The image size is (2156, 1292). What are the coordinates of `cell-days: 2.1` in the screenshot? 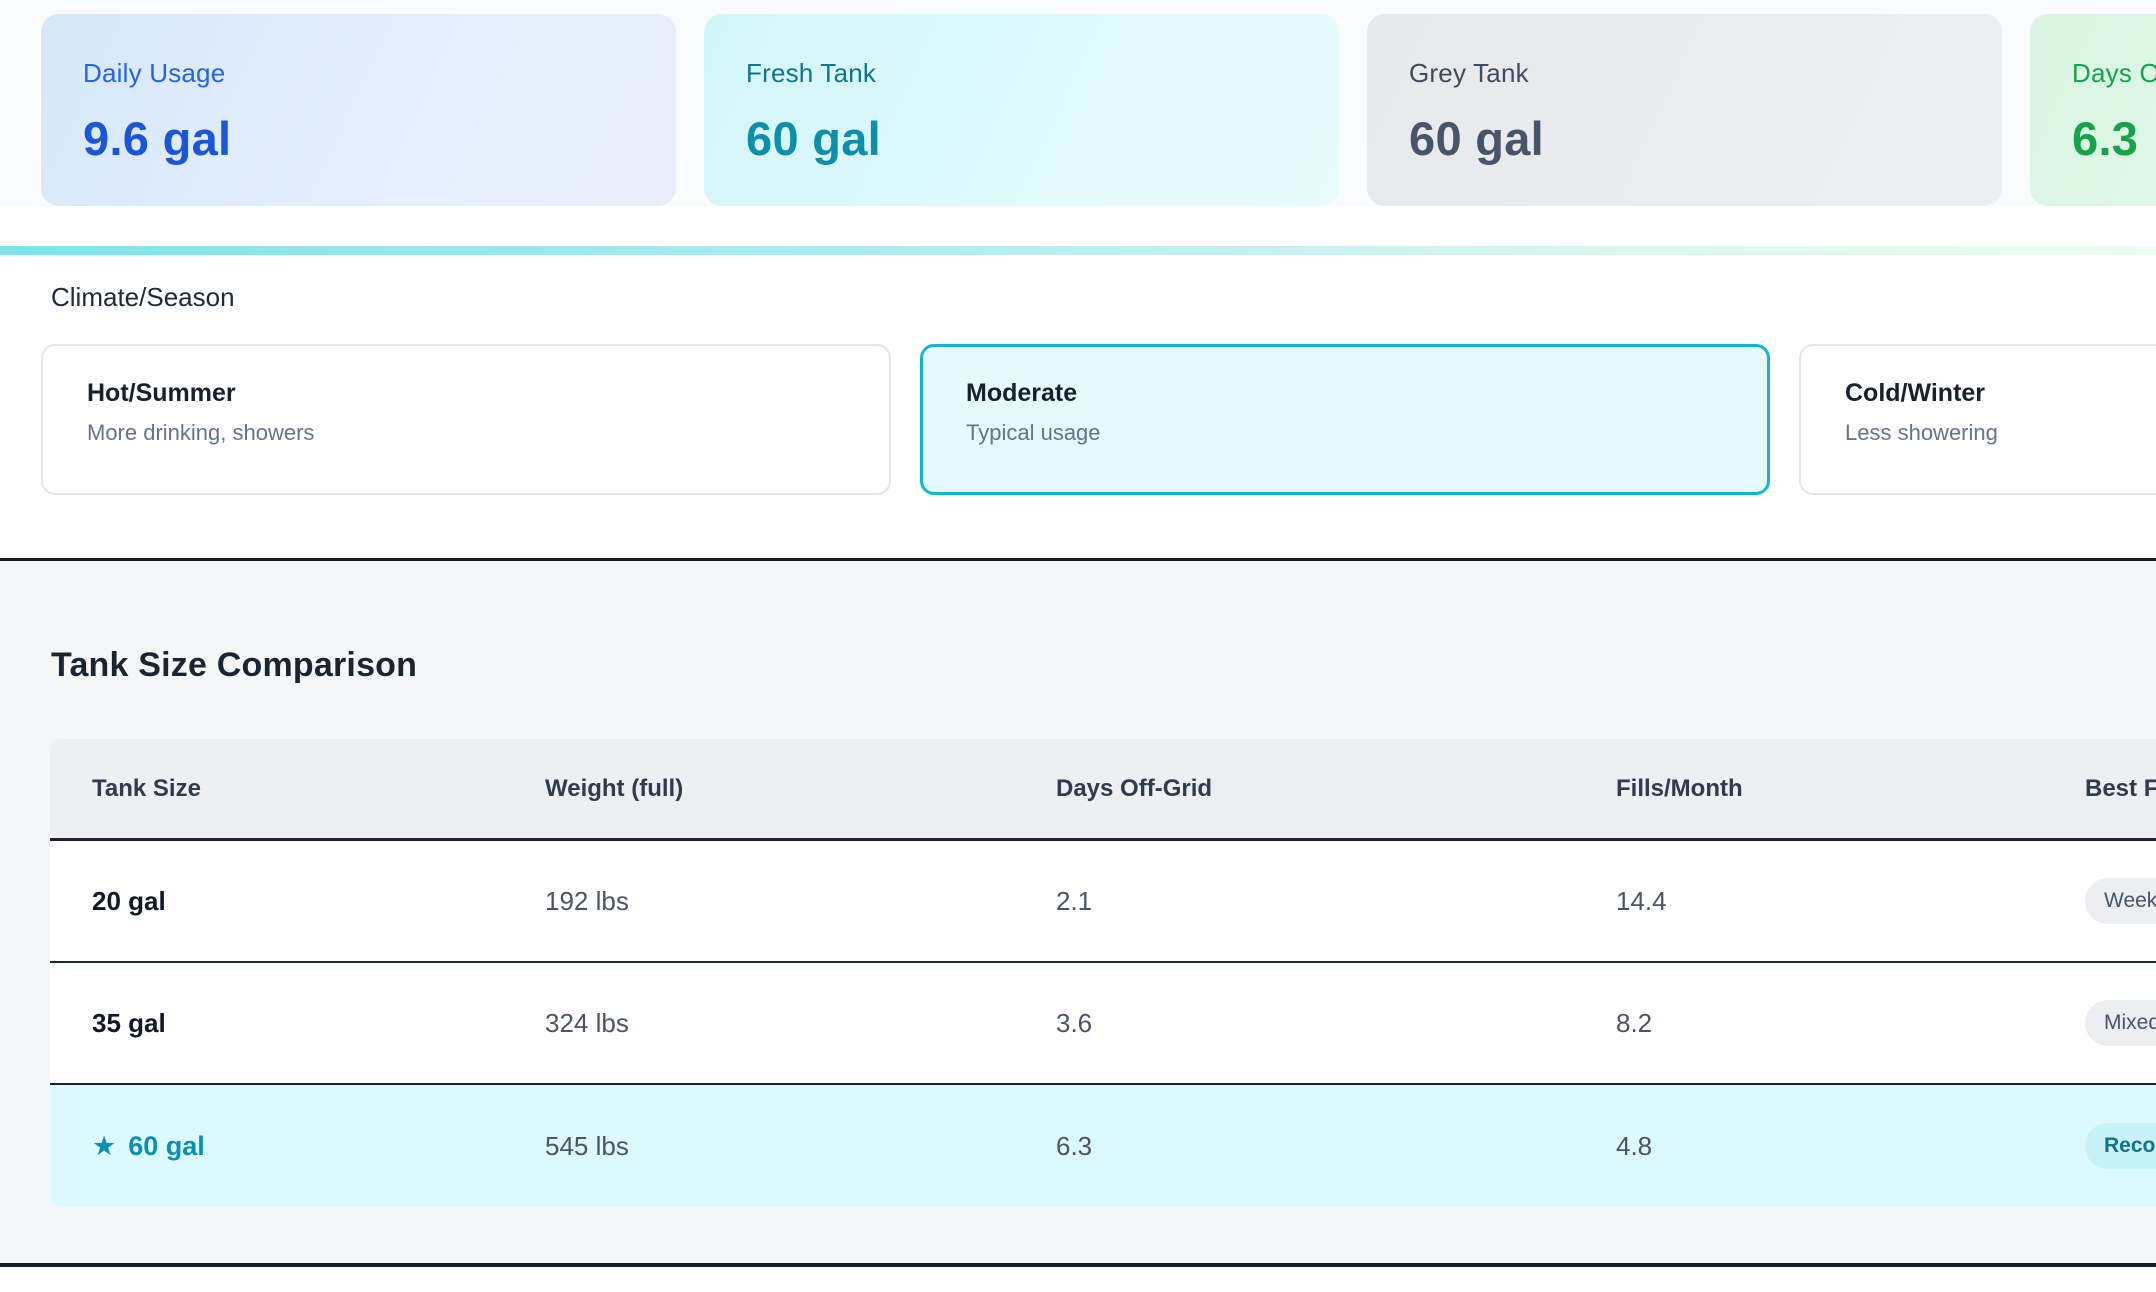 It's located at (1074, 900).